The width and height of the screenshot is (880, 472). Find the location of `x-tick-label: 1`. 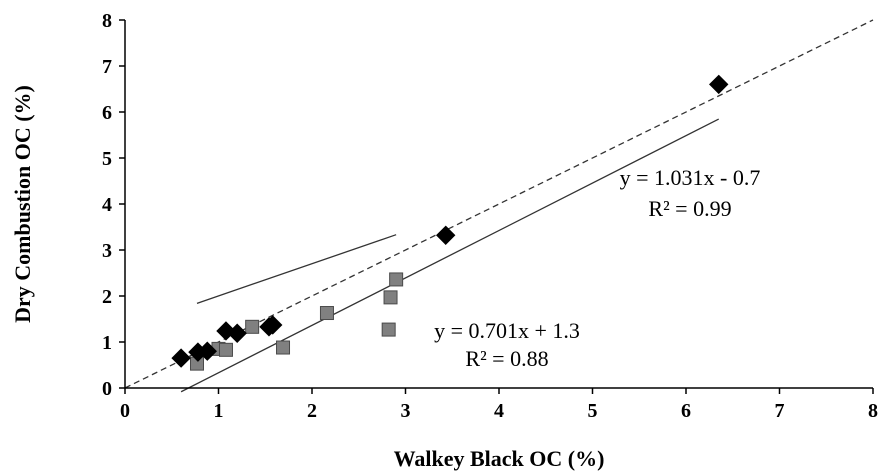

x-tick-label: 1 is located at coordinates (219, 411).